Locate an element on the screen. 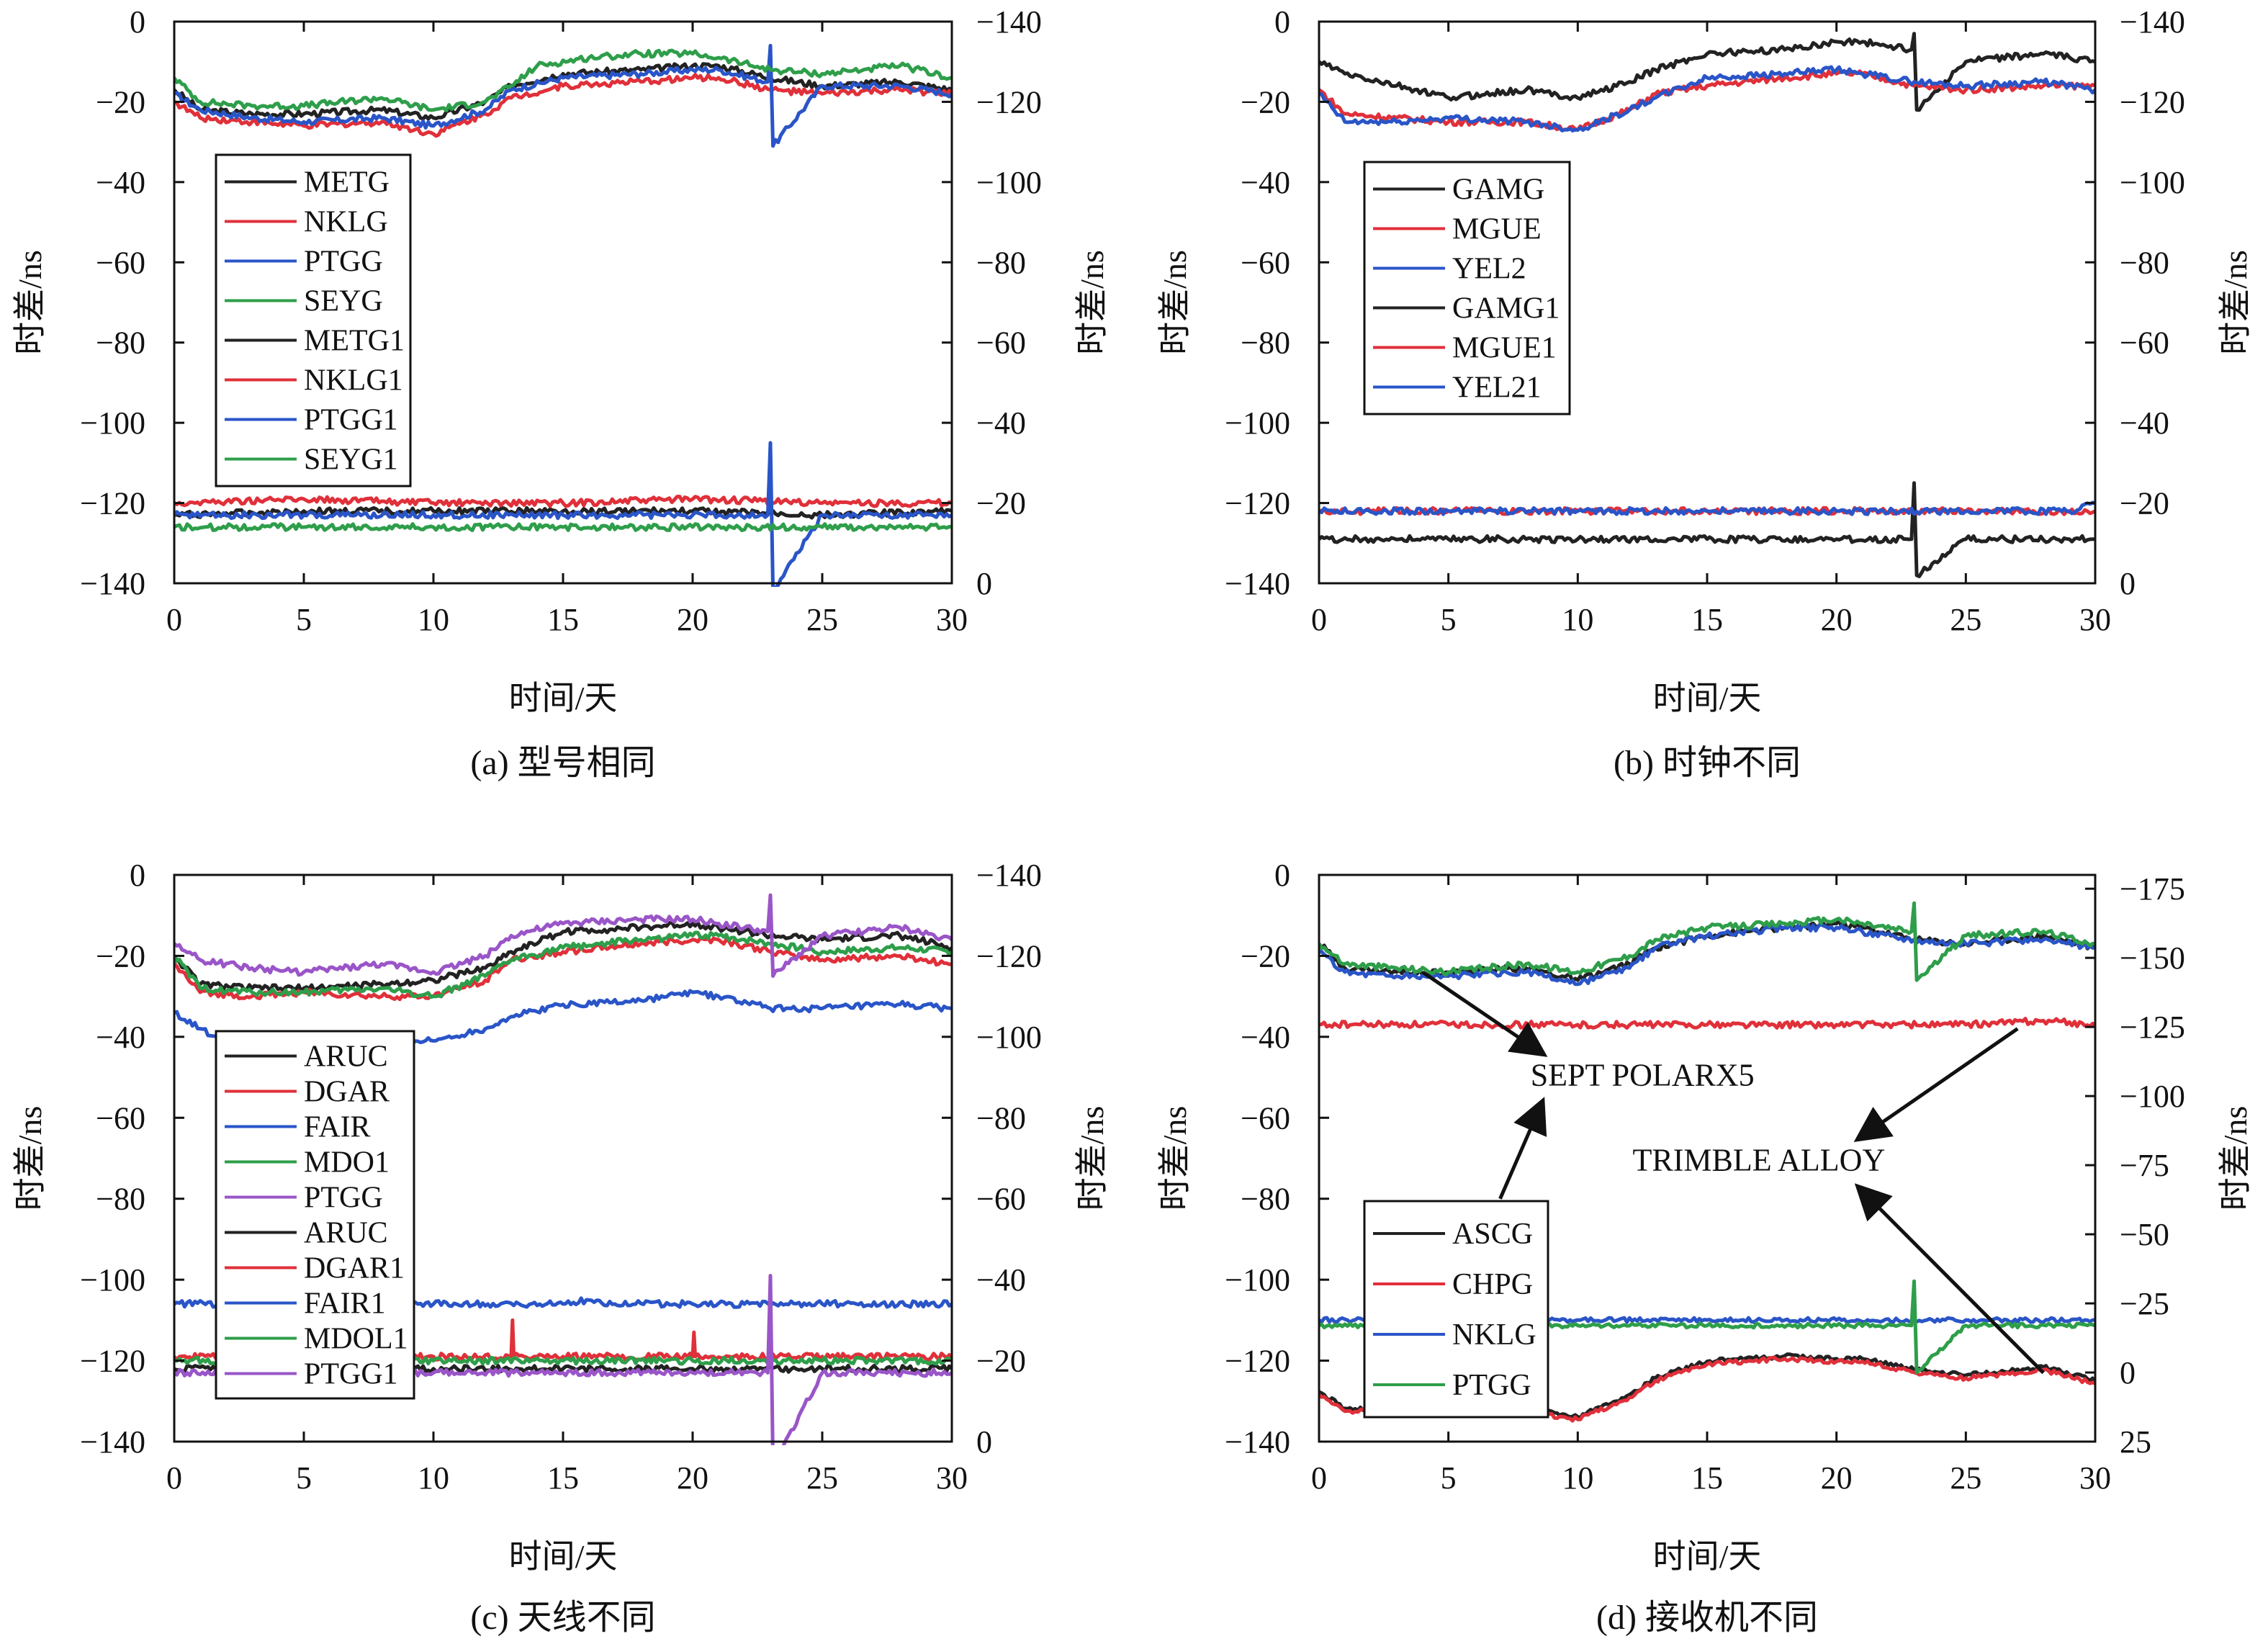  legend: METG NKLG PTGG SEYG METG1 NKLG1 PTGG1 SEYG1 is located at coordinates (313, 320).